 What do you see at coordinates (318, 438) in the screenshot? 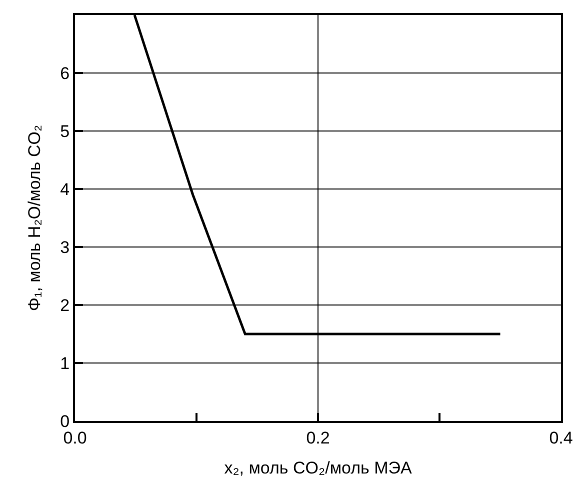
I see `x-tick-label: 0.2` at bounding box center [318, 438].